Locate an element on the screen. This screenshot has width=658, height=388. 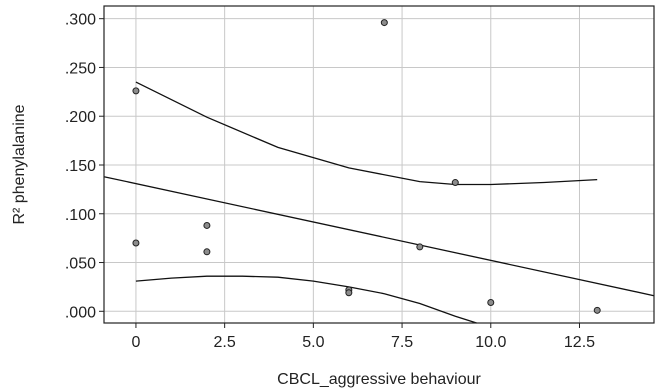
x-tick-label: 0 is located at coordinates (135, 342).